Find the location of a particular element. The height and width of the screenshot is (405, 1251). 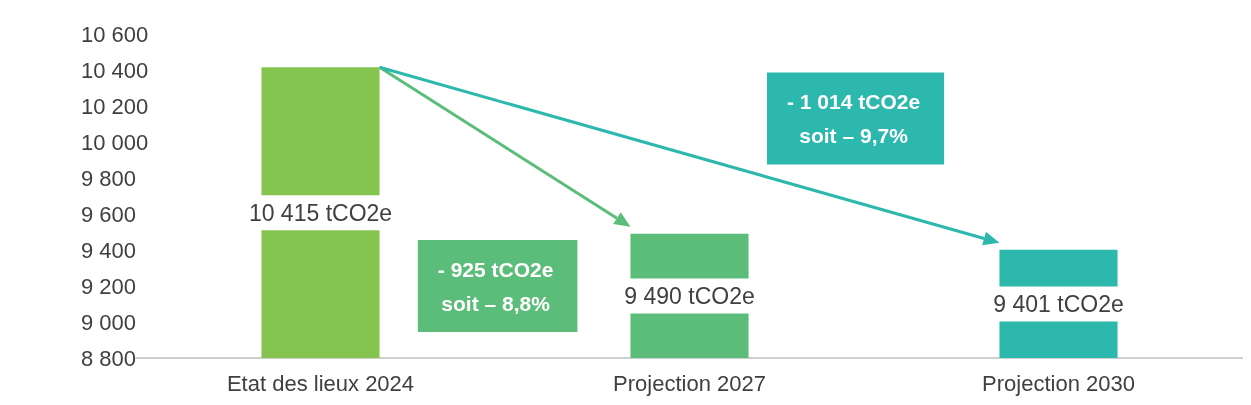

y-tick-label: 10 000 is located at coordinates (115, 142).